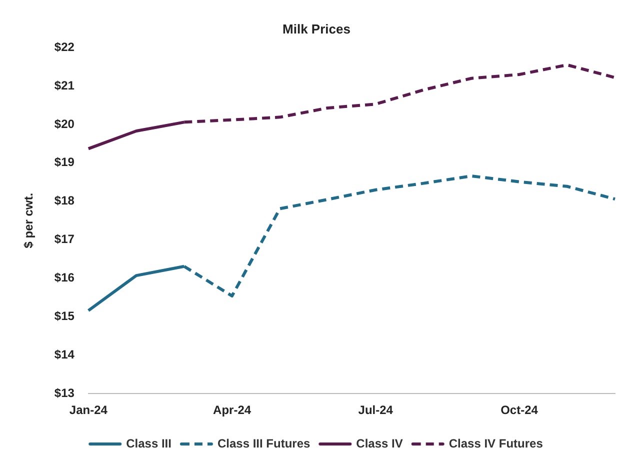 Image resolution: width=639 pixels, height=472 pixels. I want to click on chart-title: Milk Prices, so click(316, 28).